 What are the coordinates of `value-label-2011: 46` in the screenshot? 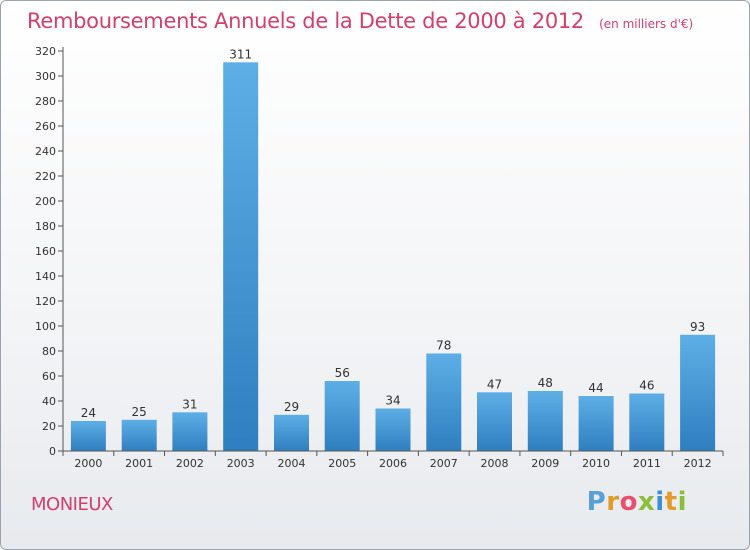 It's located at (646, 386).